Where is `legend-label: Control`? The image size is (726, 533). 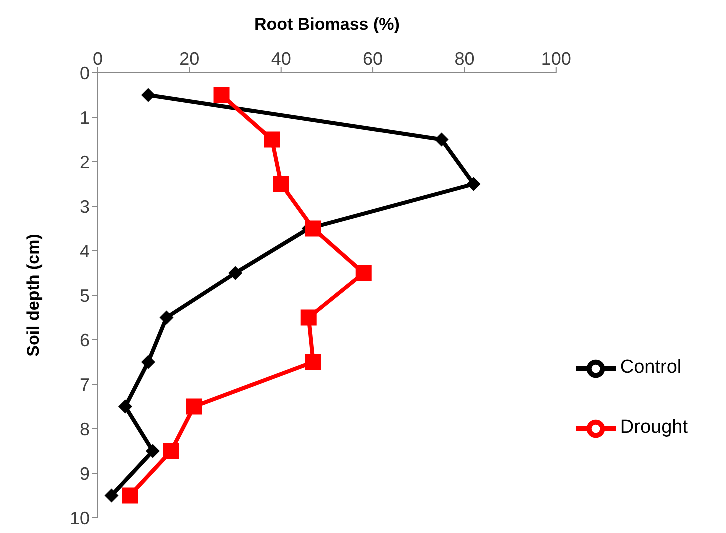 legend-label: Control is located at coordinates (651, 367).